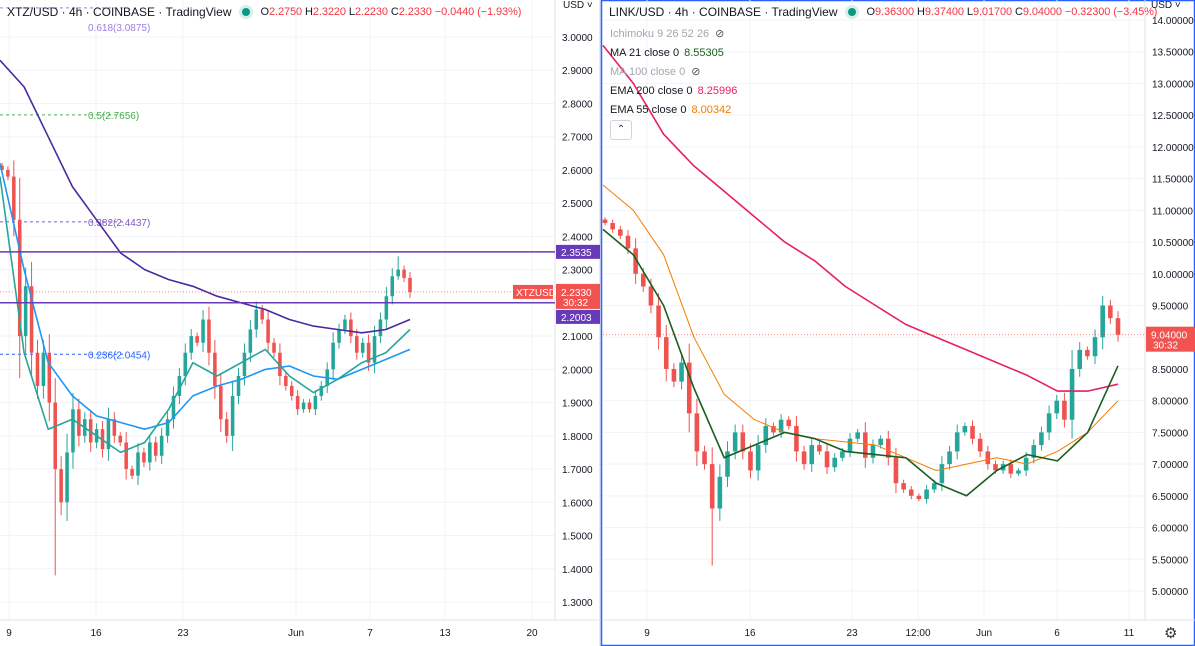 This screenshot has width=1195, height=646. I want to click on moving-average-line, so click(205, 315).